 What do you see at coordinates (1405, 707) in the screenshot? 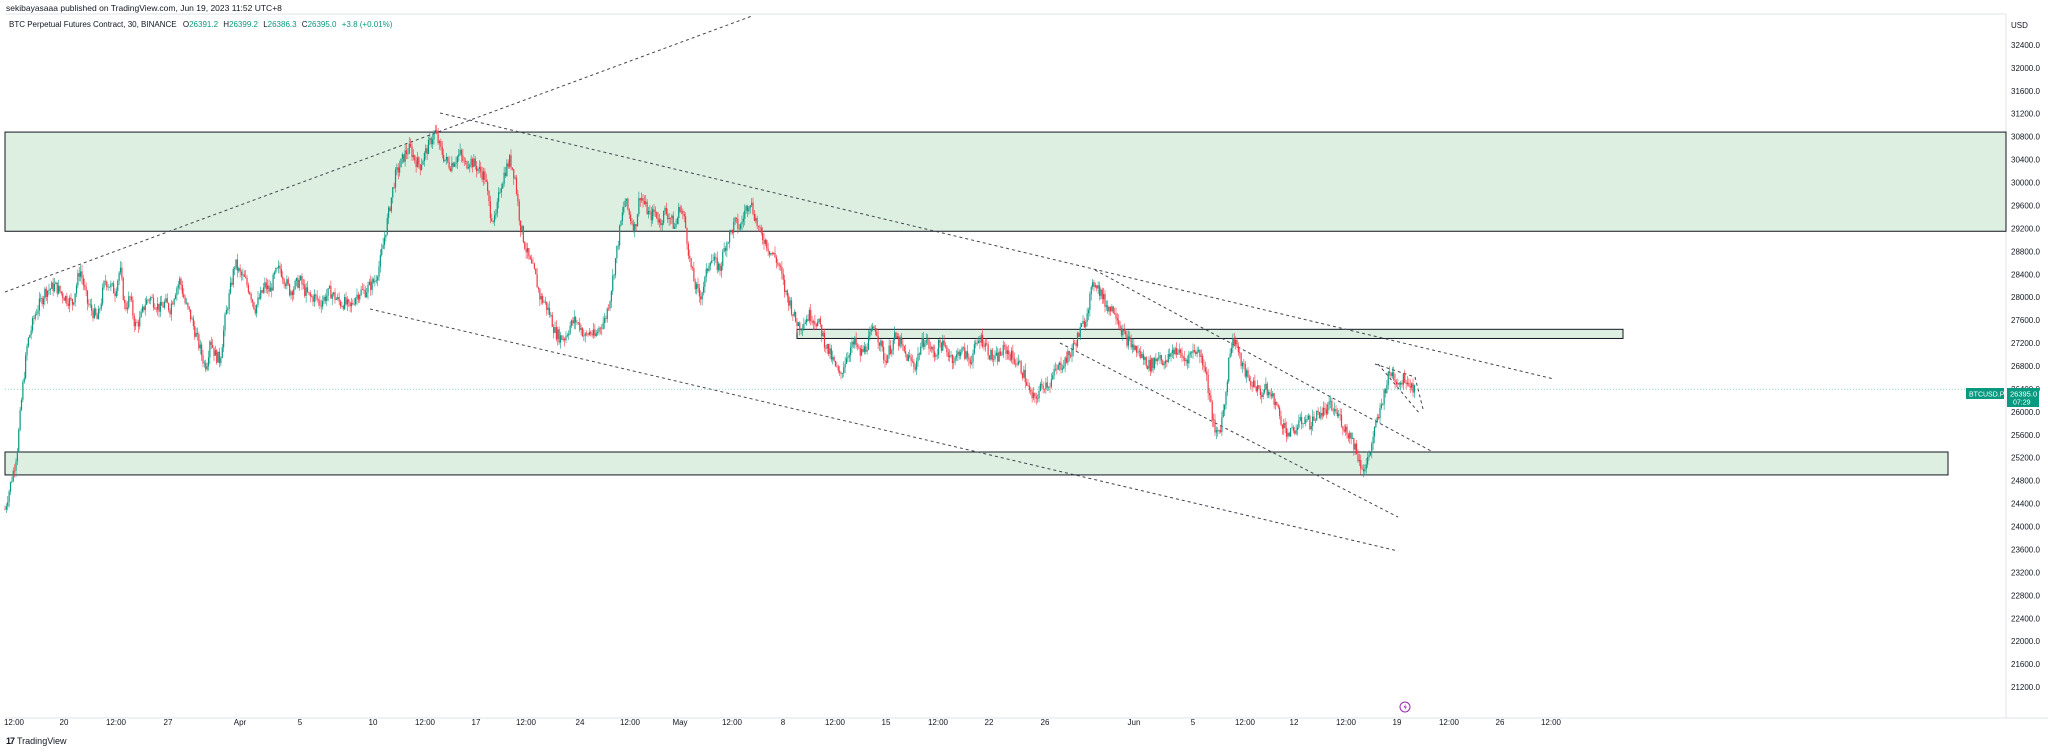
I see `lightning-icon` at bounding box center [1405, 707].